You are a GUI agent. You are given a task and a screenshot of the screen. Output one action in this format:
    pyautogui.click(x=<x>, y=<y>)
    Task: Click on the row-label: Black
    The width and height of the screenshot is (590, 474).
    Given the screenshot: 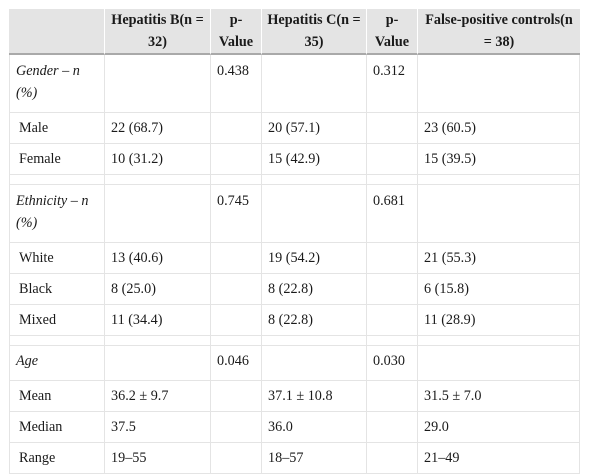 What is the action you would take?
    pyautogui.click(x=57, y=289)
    